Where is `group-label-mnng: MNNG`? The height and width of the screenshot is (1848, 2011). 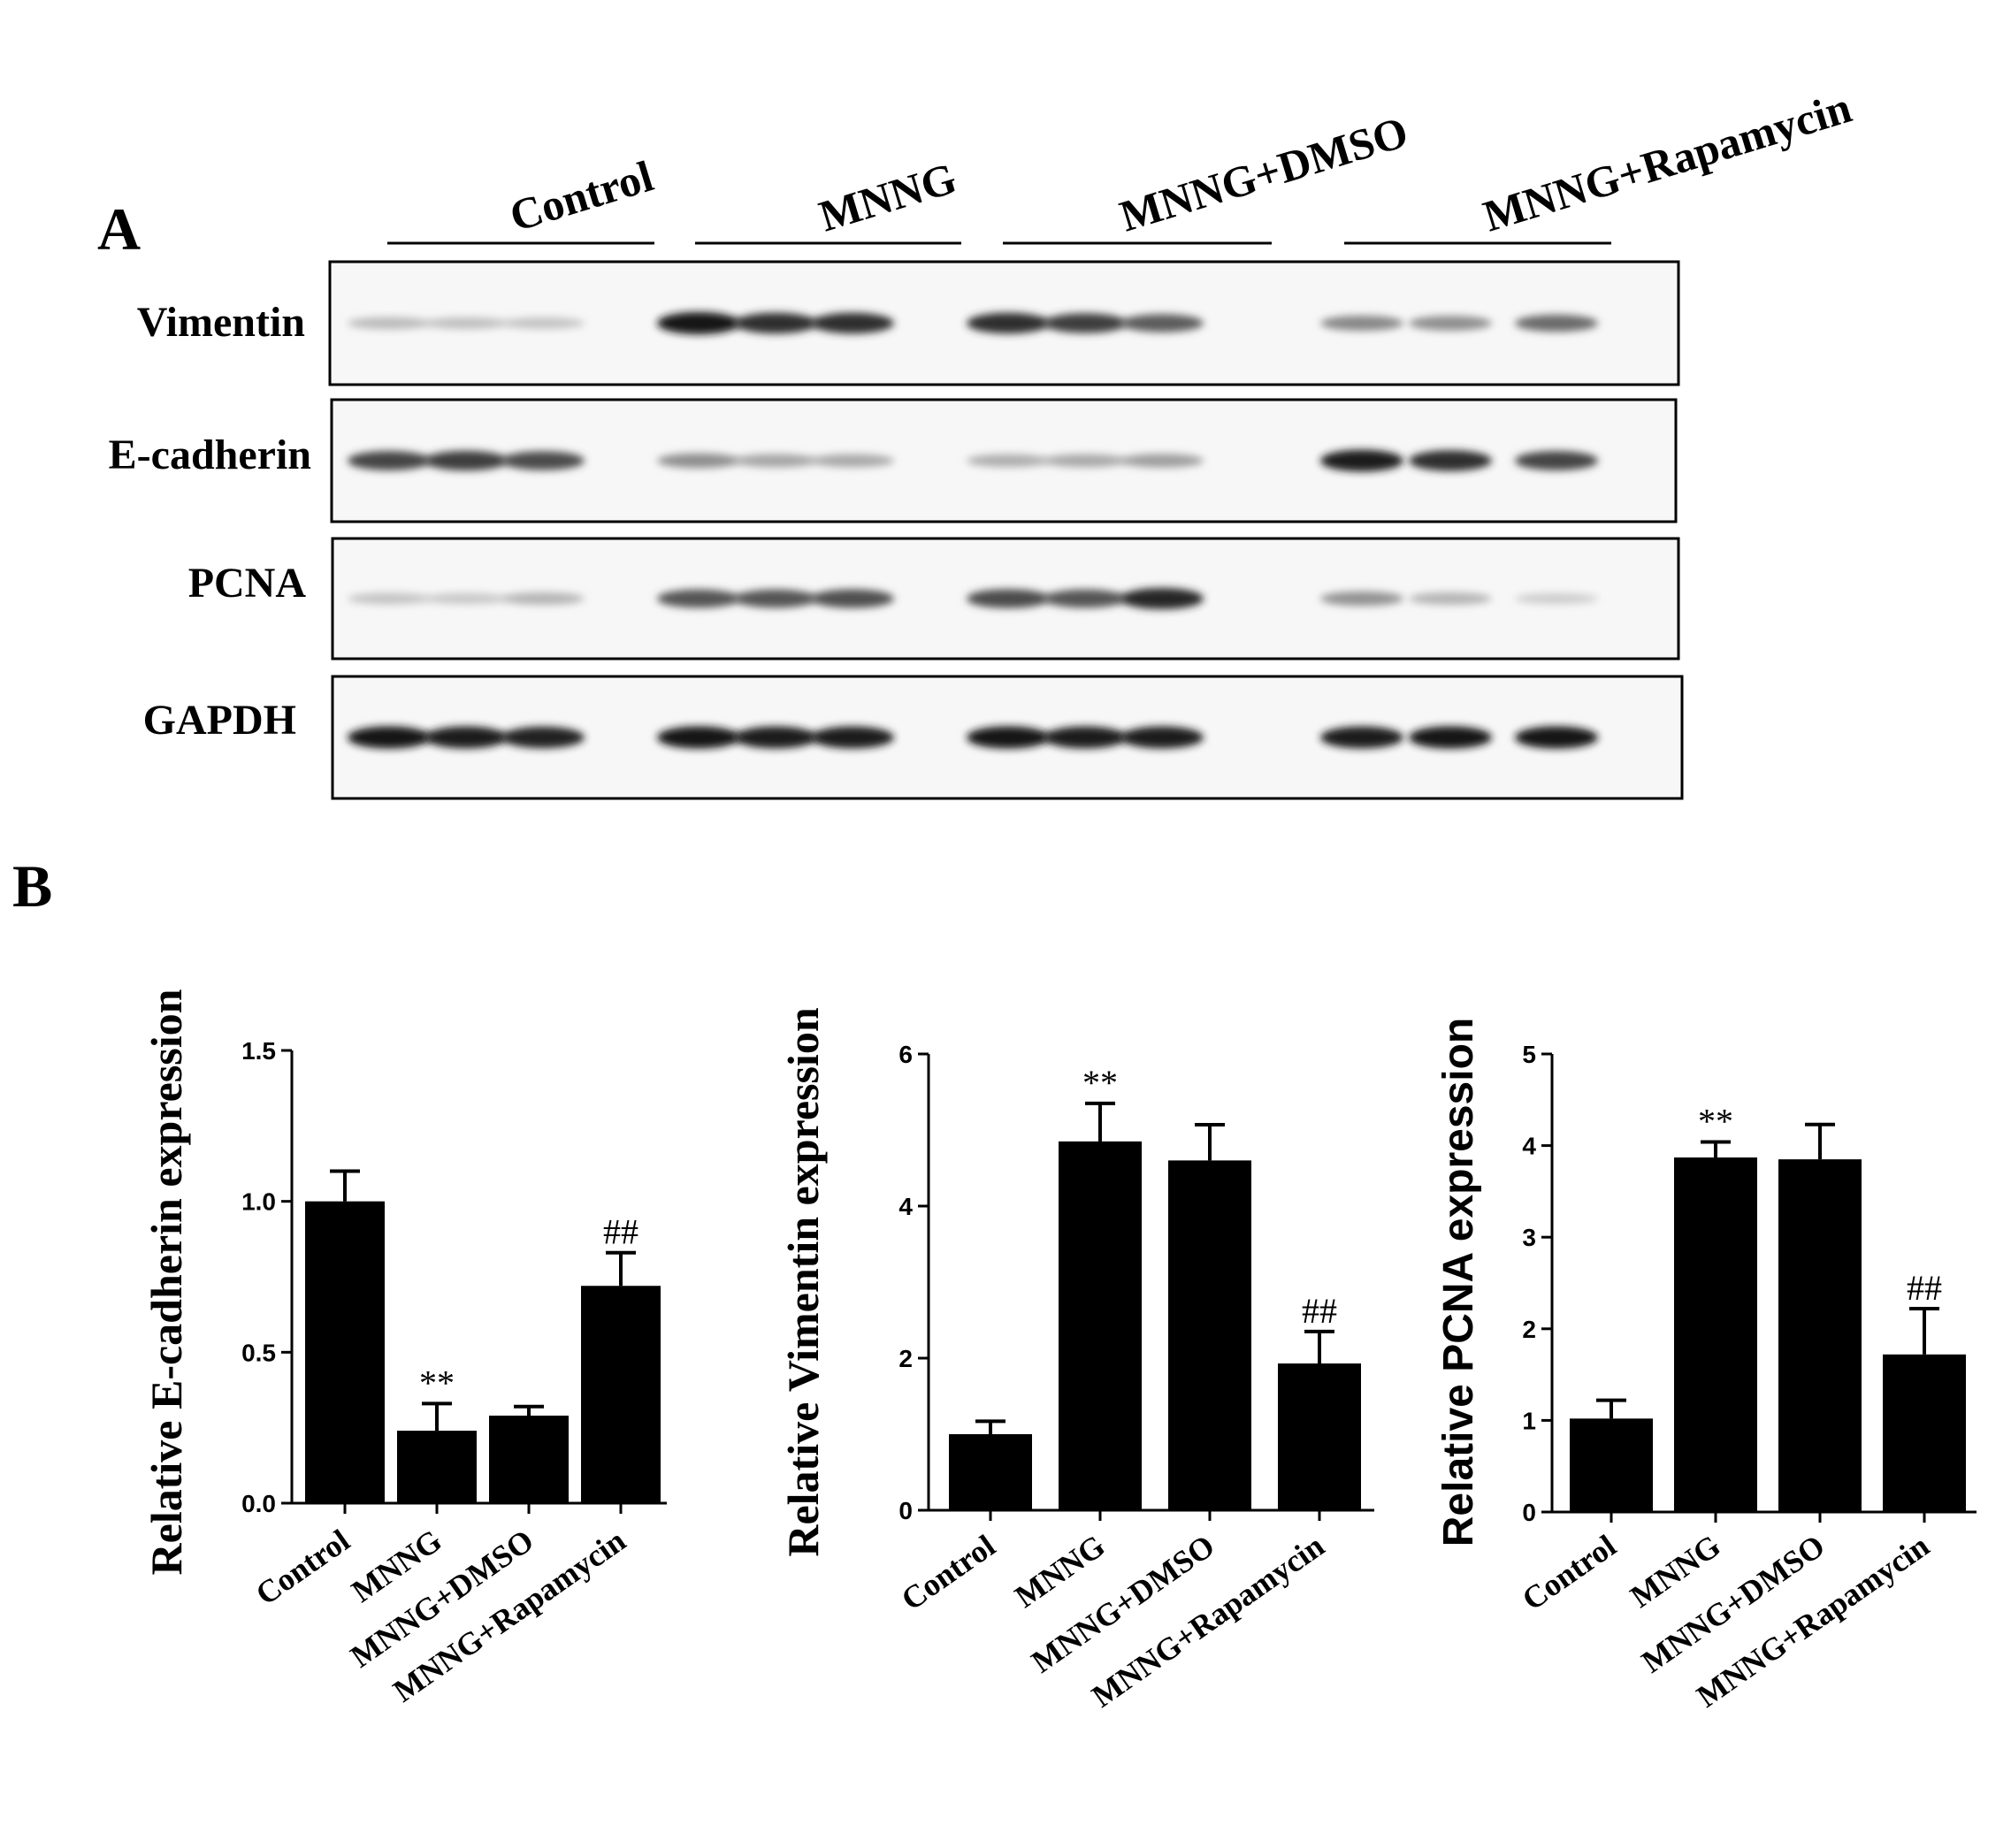 group-label-mnng: MNNG is located at coordinates (888, 197).